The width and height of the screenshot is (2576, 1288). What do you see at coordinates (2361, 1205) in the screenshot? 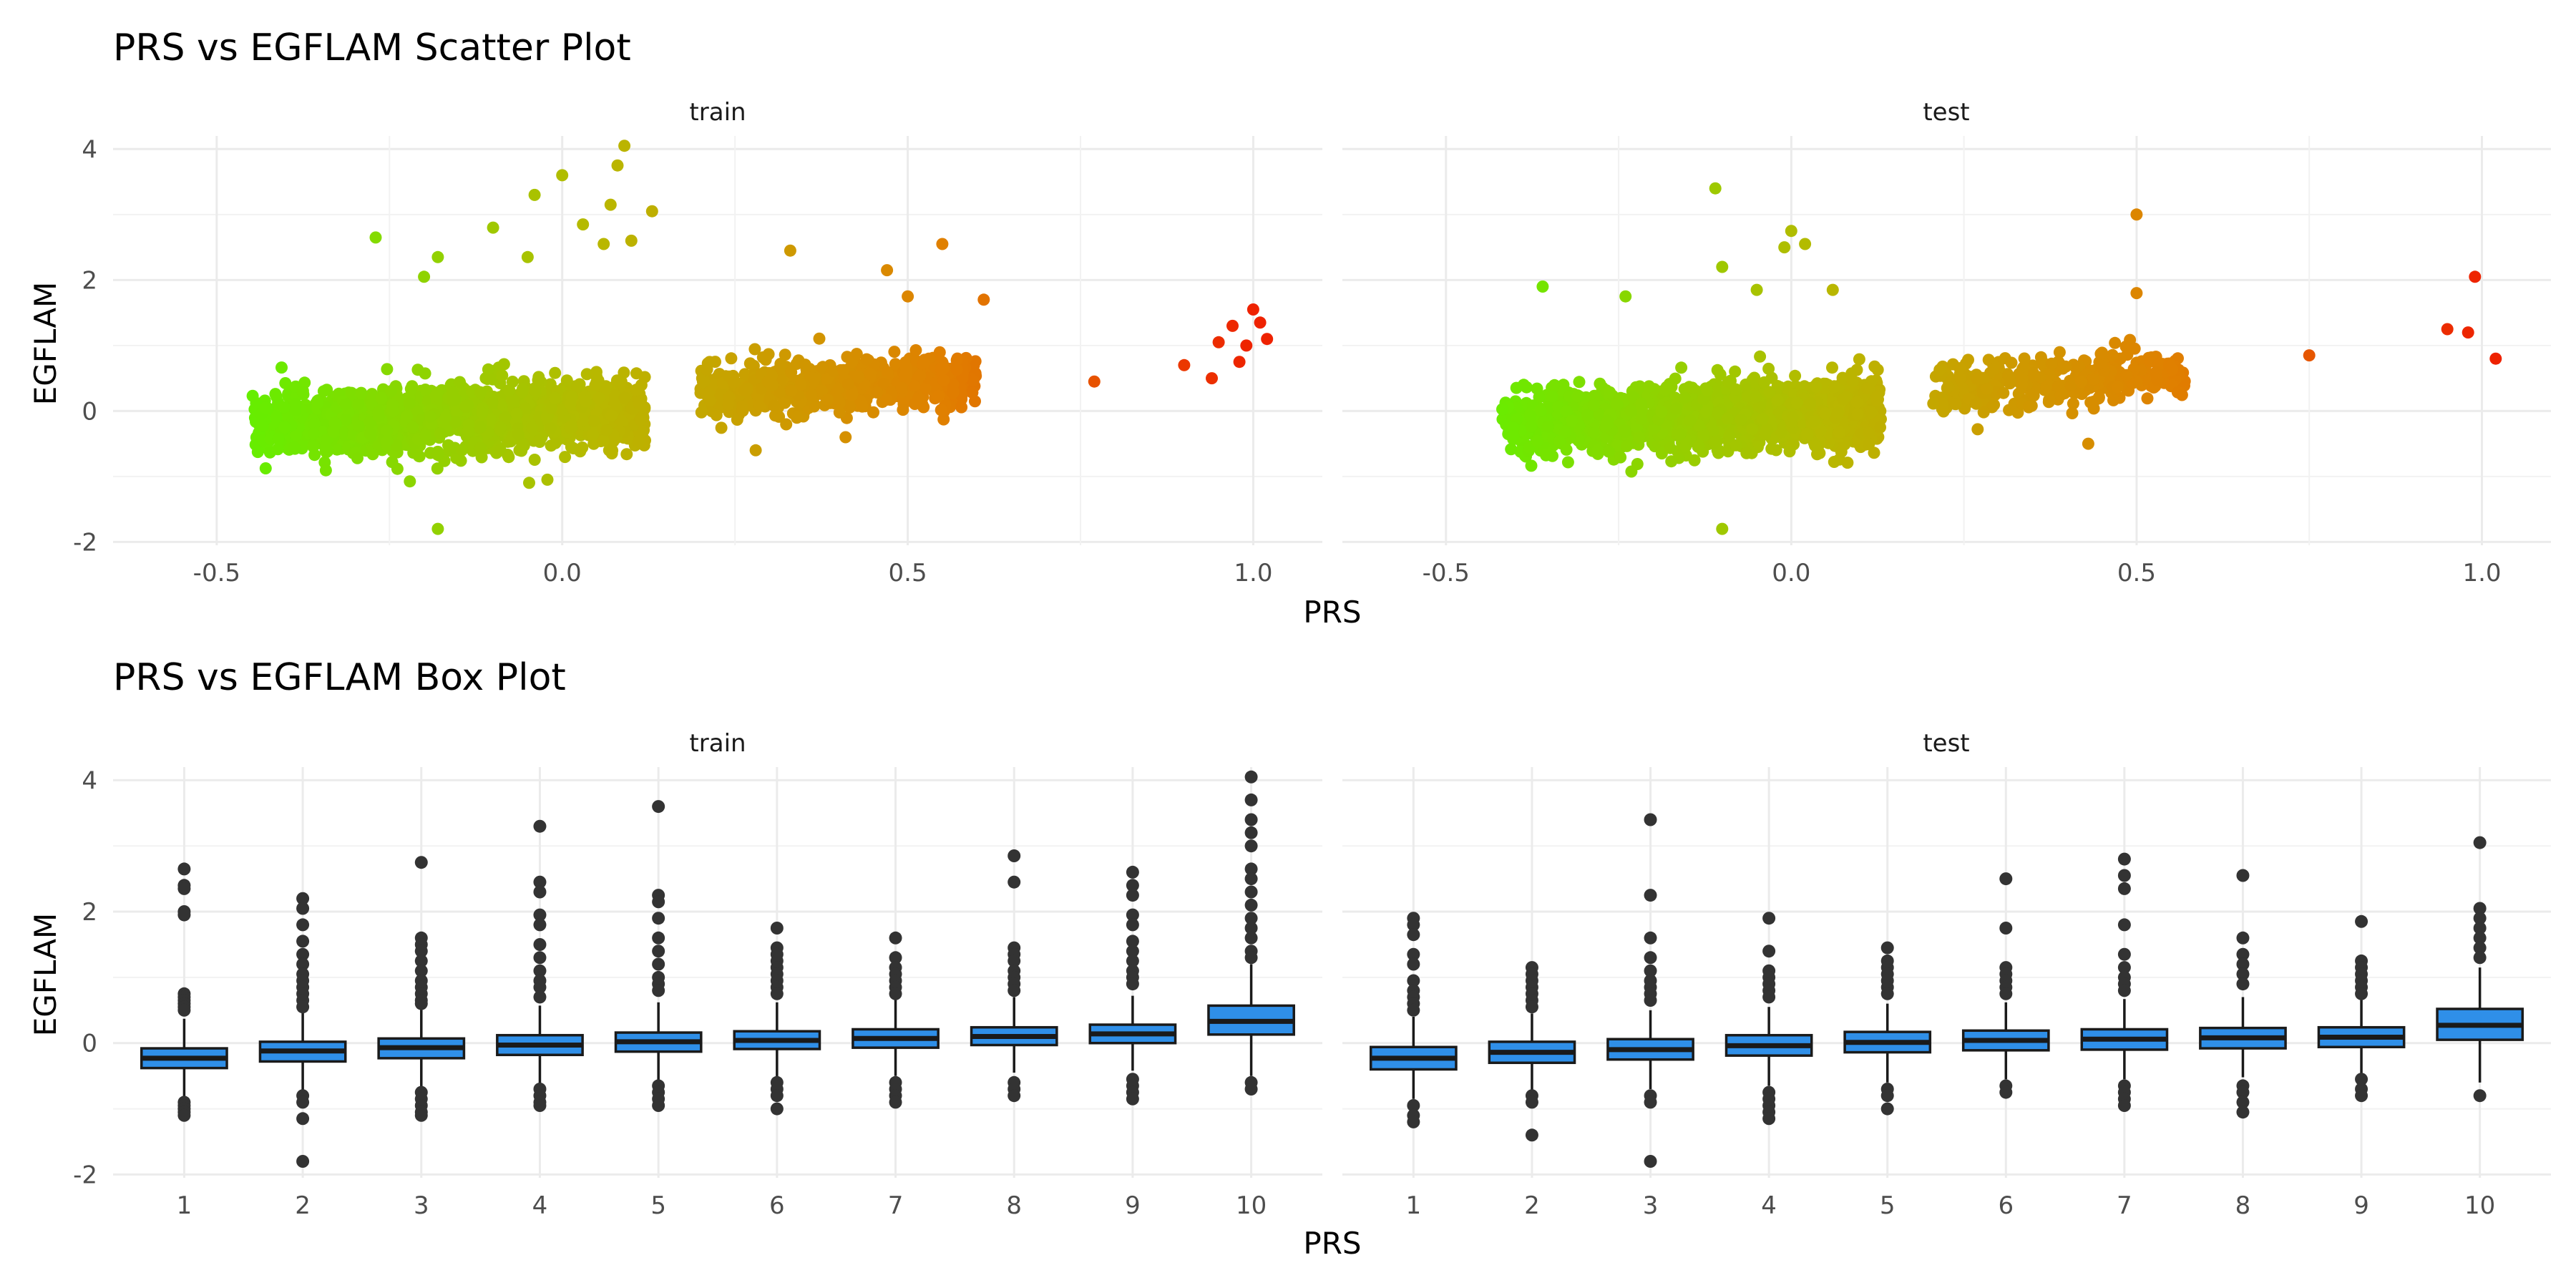
I see `box-x-tick-label: 9` at bounding box center [2361, 1205].